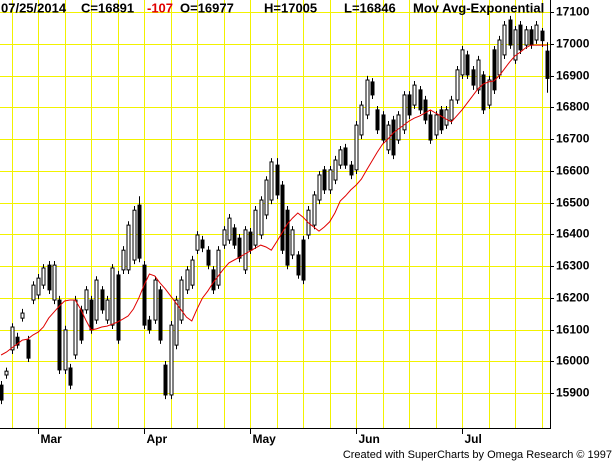  Describe the element at coordinates (573, 44) in the screenshot. I see `y-tick-label: 17000` at that location.